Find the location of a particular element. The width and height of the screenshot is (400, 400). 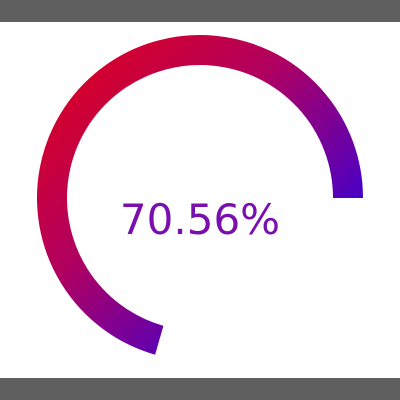

bottom-bar is located at coordinates (200, 389).